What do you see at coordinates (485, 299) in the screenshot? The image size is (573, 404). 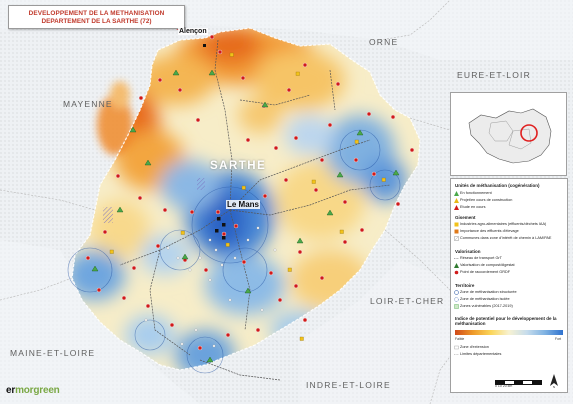 I see `legend-territoire-1: Zone de méthanisation isolée` at bounding box center [485, 299].